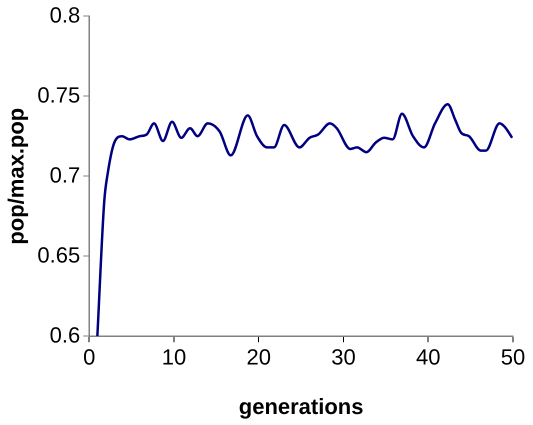 The image size is (533, 425). What do you see at coordinates (65, 15) in the screenshot?
I see `y-tick-label: 0.8` at bounding box center [65, 15].